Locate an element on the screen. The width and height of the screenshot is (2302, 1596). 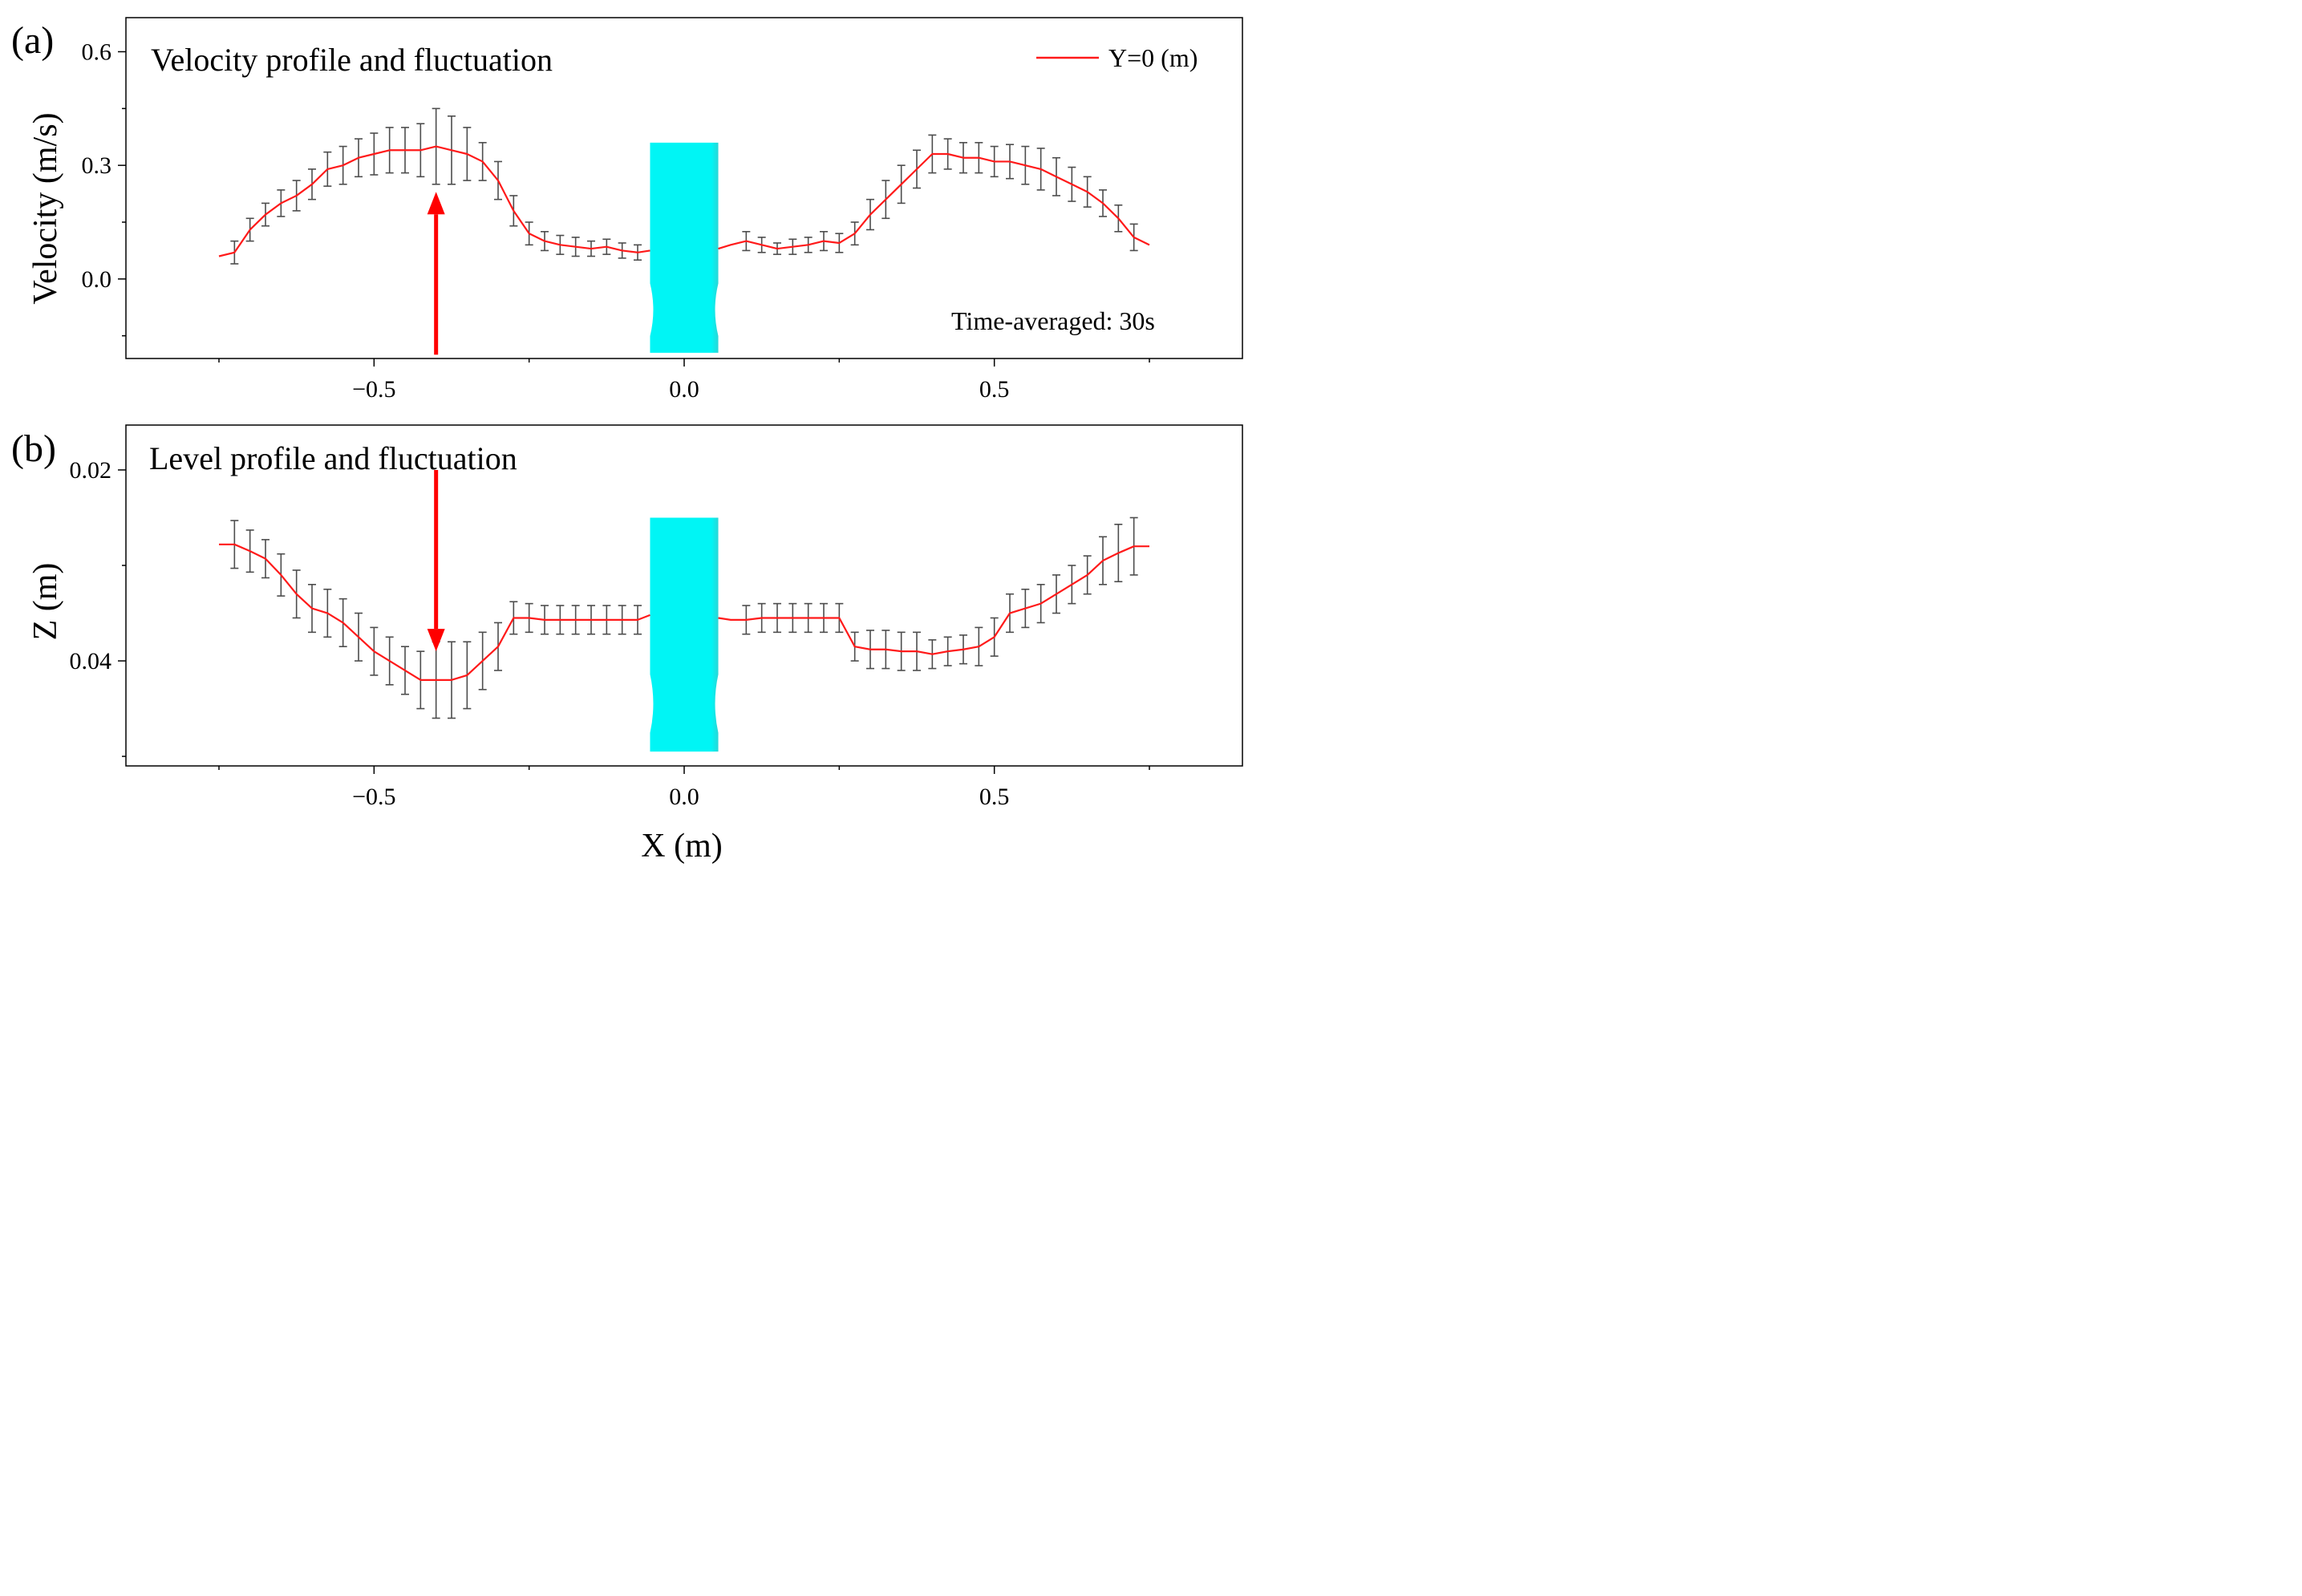
panel-b-title: Level profile and fluctuation is located at coordinates (333, 458).